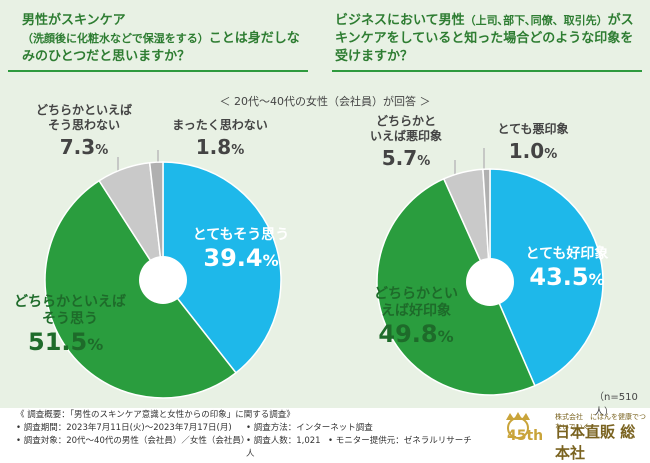 The image size is (650, 463). What do you see at coordinates (102, 150) in the screenshot?
I see `label-left-somewhat-no-unit: %` at bounding box center [102, 150].